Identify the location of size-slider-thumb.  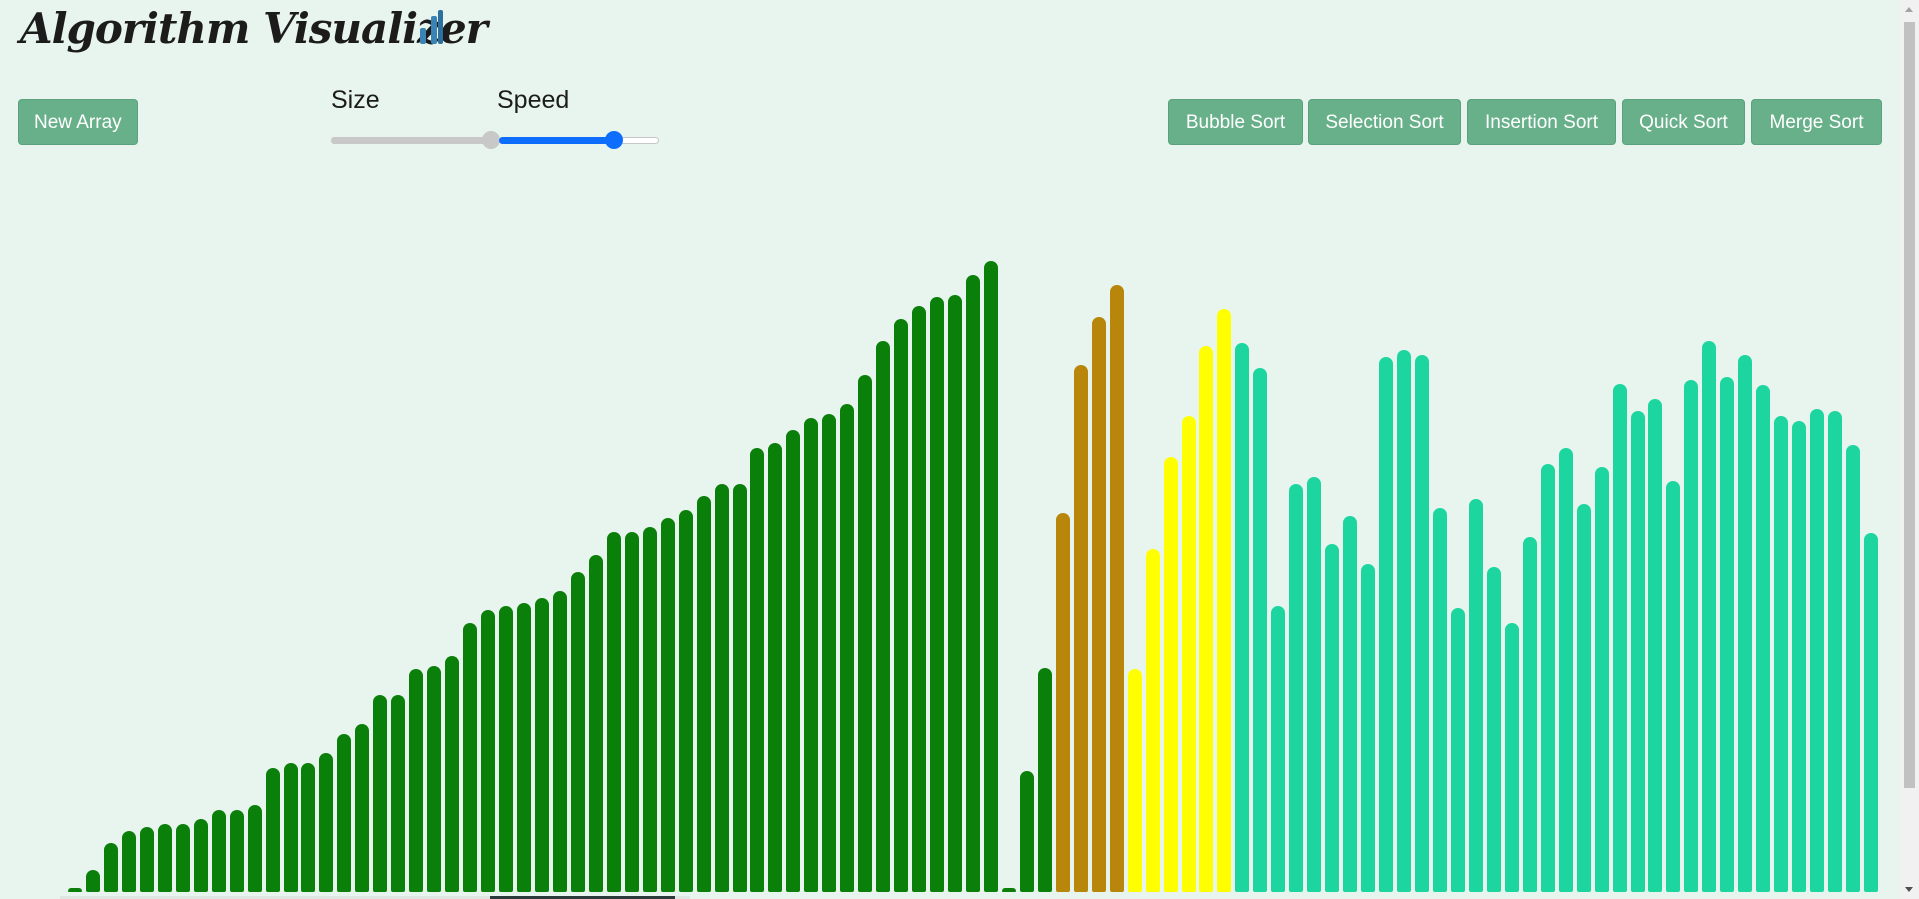
(491, 140).